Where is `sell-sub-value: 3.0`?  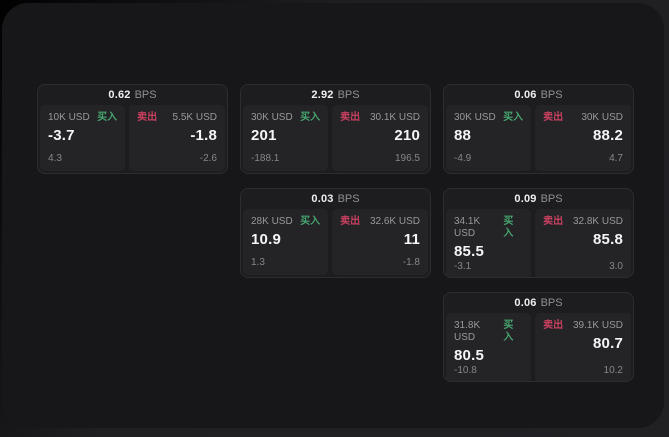
sell-sub-value: 3.0 is located at coordinates (616, 266).